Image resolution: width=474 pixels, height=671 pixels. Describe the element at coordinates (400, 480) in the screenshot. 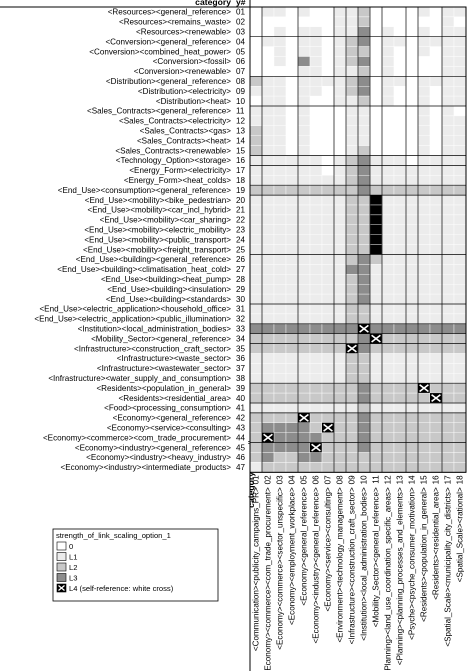

I see `column-number: 13` at that location.